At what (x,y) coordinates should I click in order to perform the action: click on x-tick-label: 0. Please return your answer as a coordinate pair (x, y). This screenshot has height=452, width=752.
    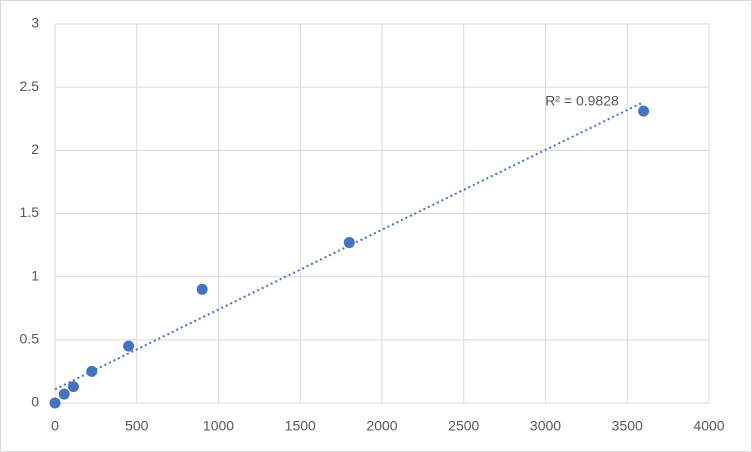
    Looking at the image, I should click on (55, 426).